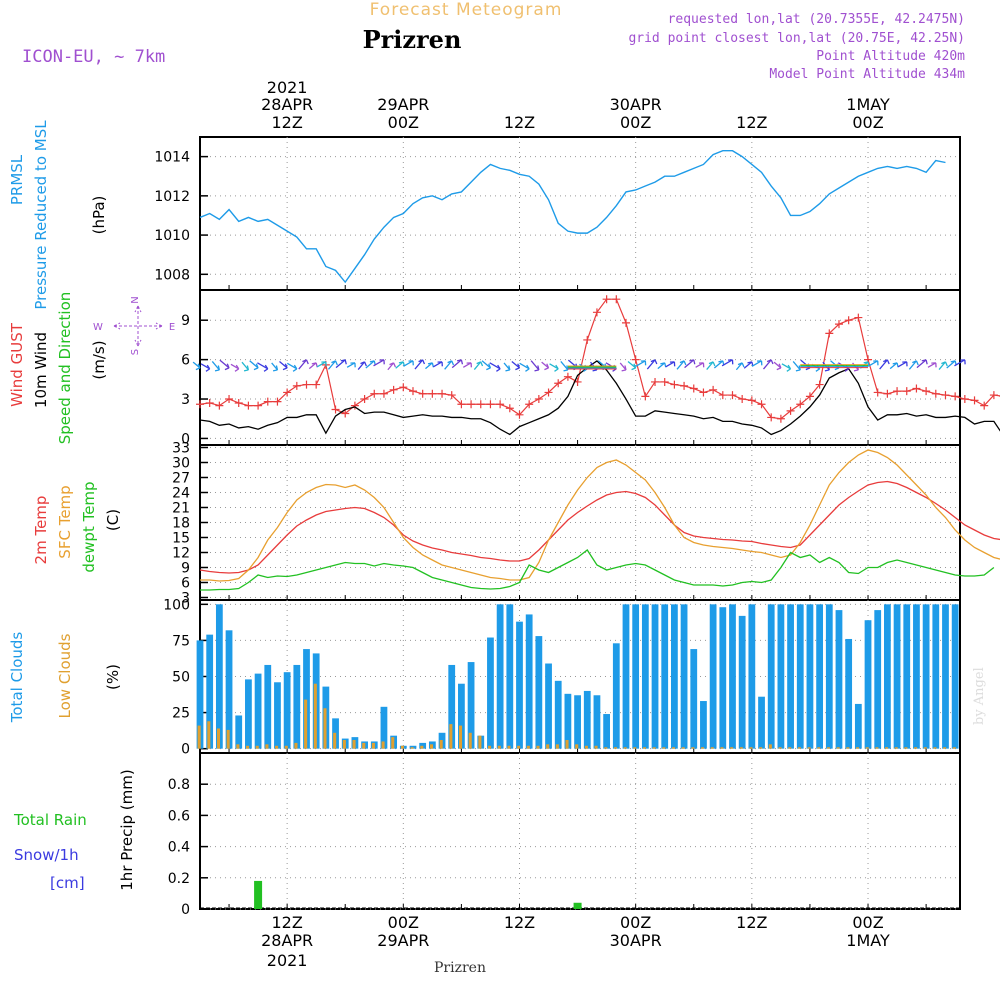 The height and width of the screenshot is (1000, 1000). What do you see at coordinates (185, 910) in the screenshot?
I see `y-tick-label: 0` at bounding box center [185, 910].